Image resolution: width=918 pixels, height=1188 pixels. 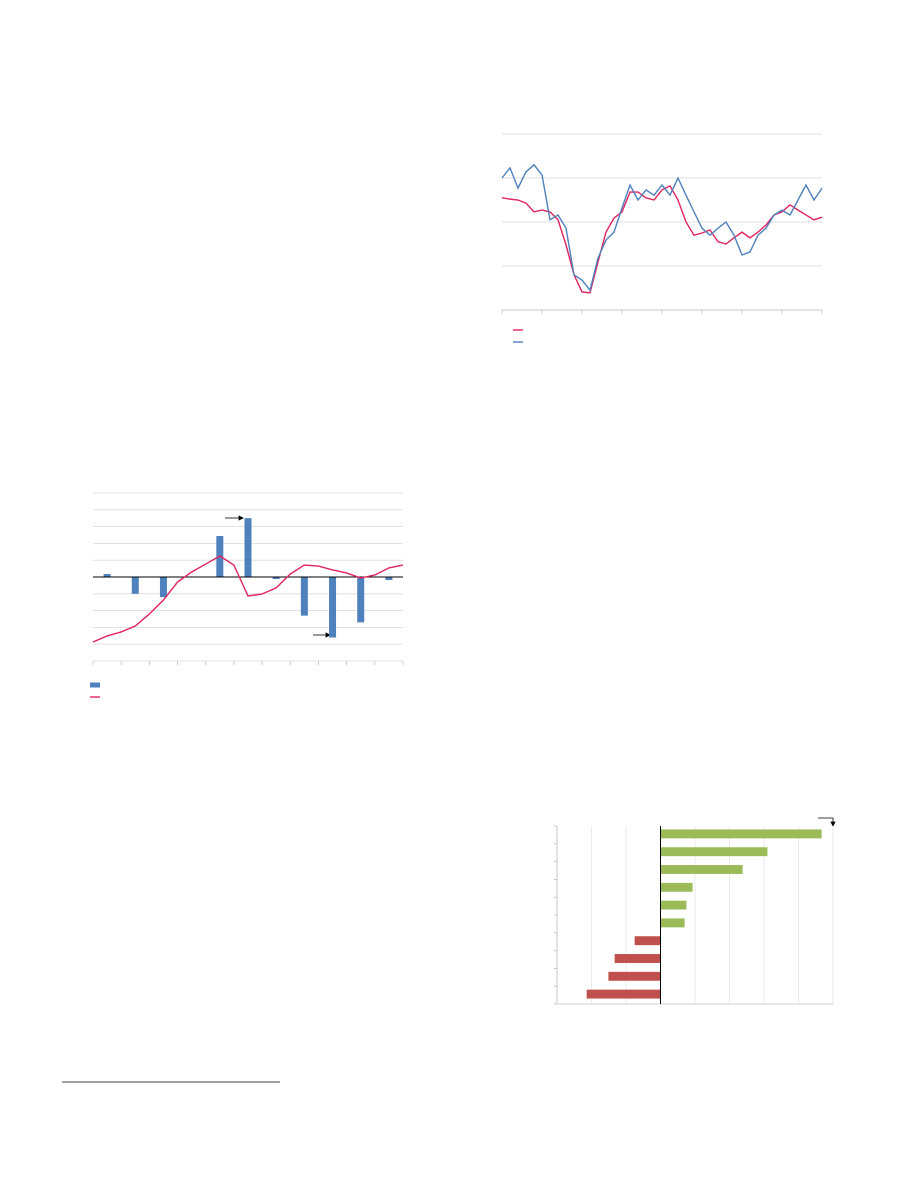 What do you see at coordinates (826, 820) in the screenshot?
I see `arrow` at bounding box center [826, 820].